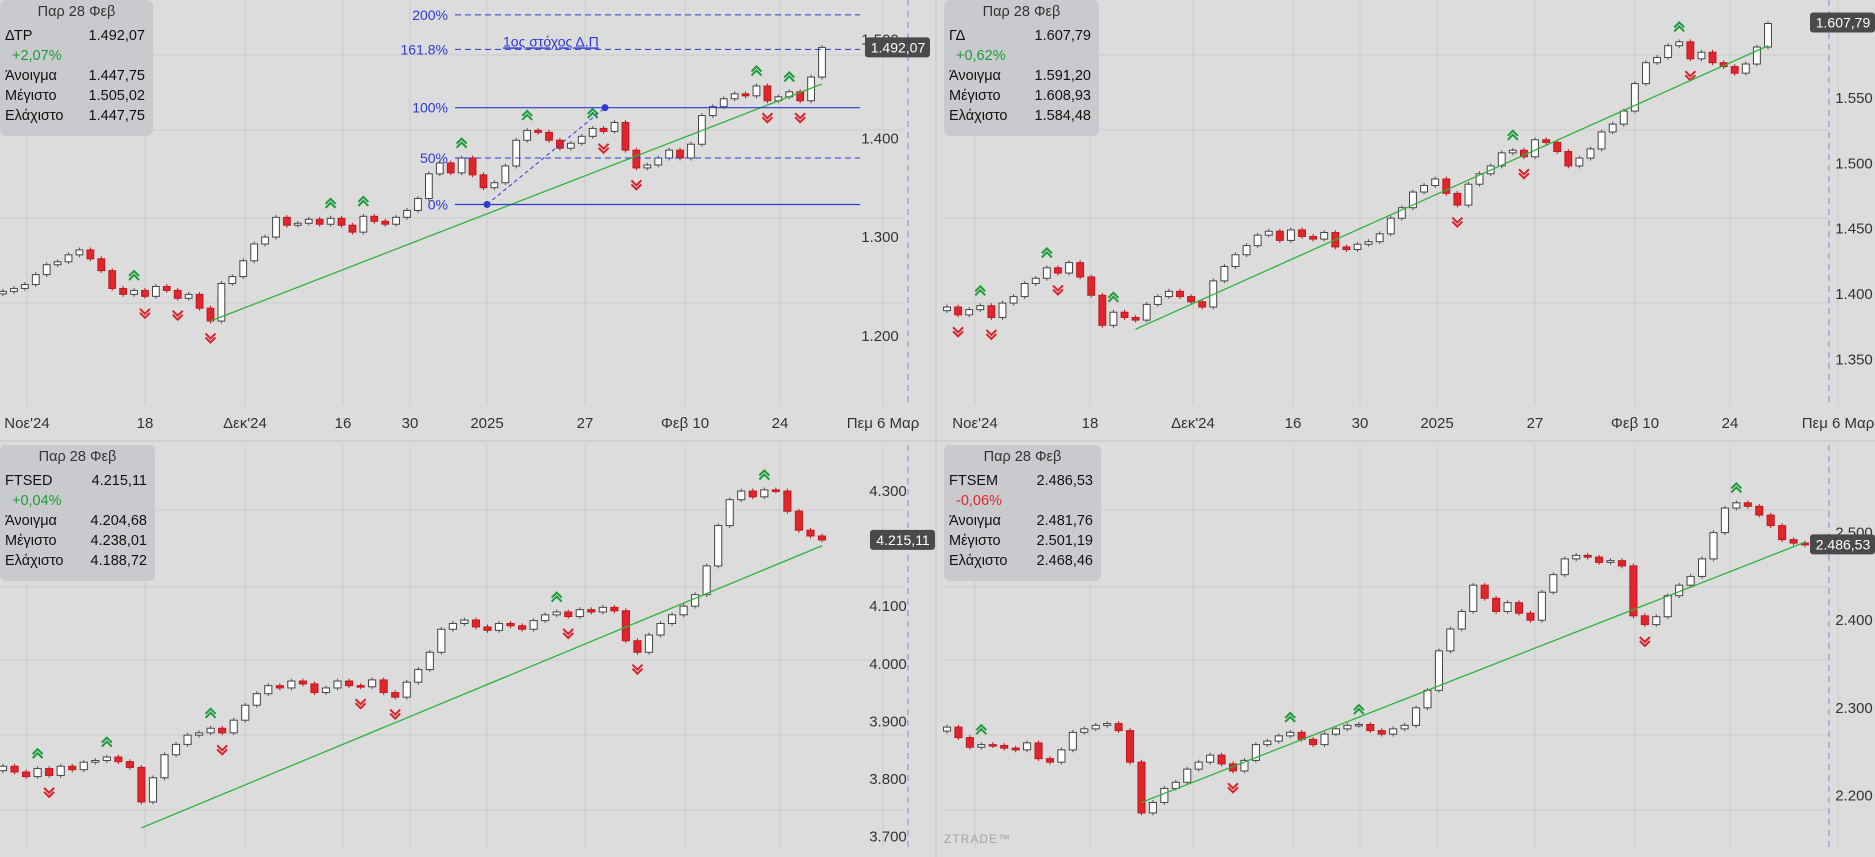 The width and height of the screenshot is (1875, 857). I want to click on fib-note: 1ος στόχος Δ.Π, so click(551, 41).